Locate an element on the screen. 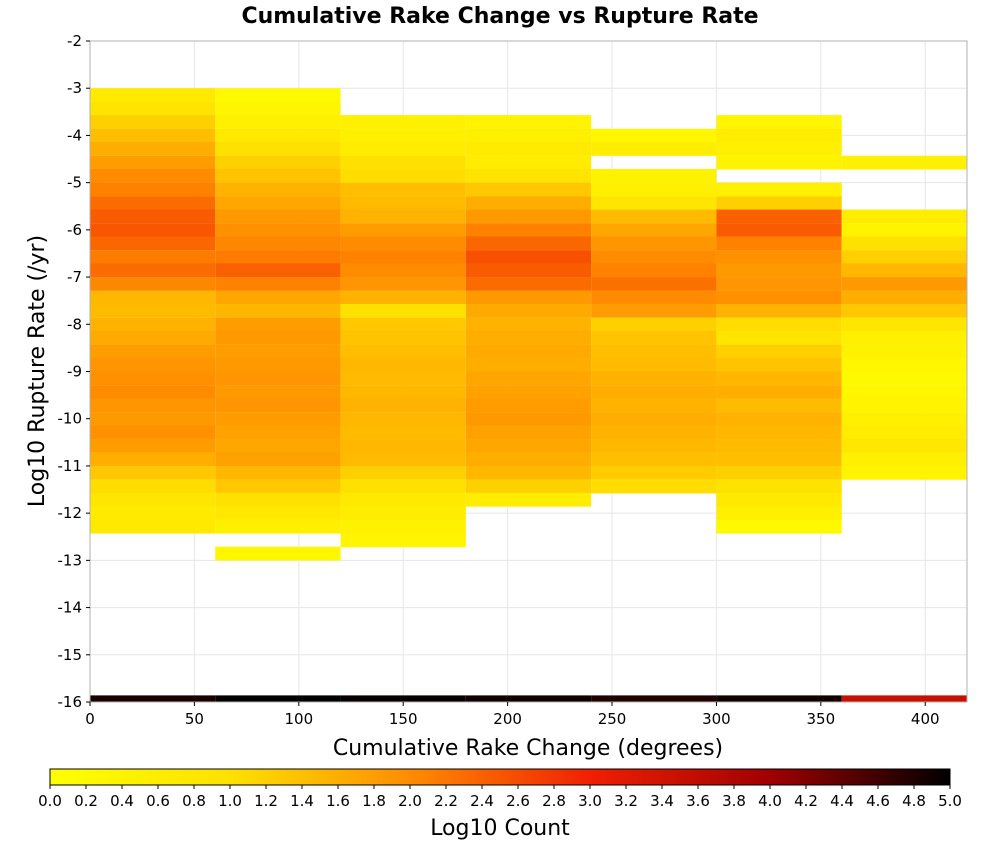  y-tick-label: -7 is located at coordinates (74, 277).